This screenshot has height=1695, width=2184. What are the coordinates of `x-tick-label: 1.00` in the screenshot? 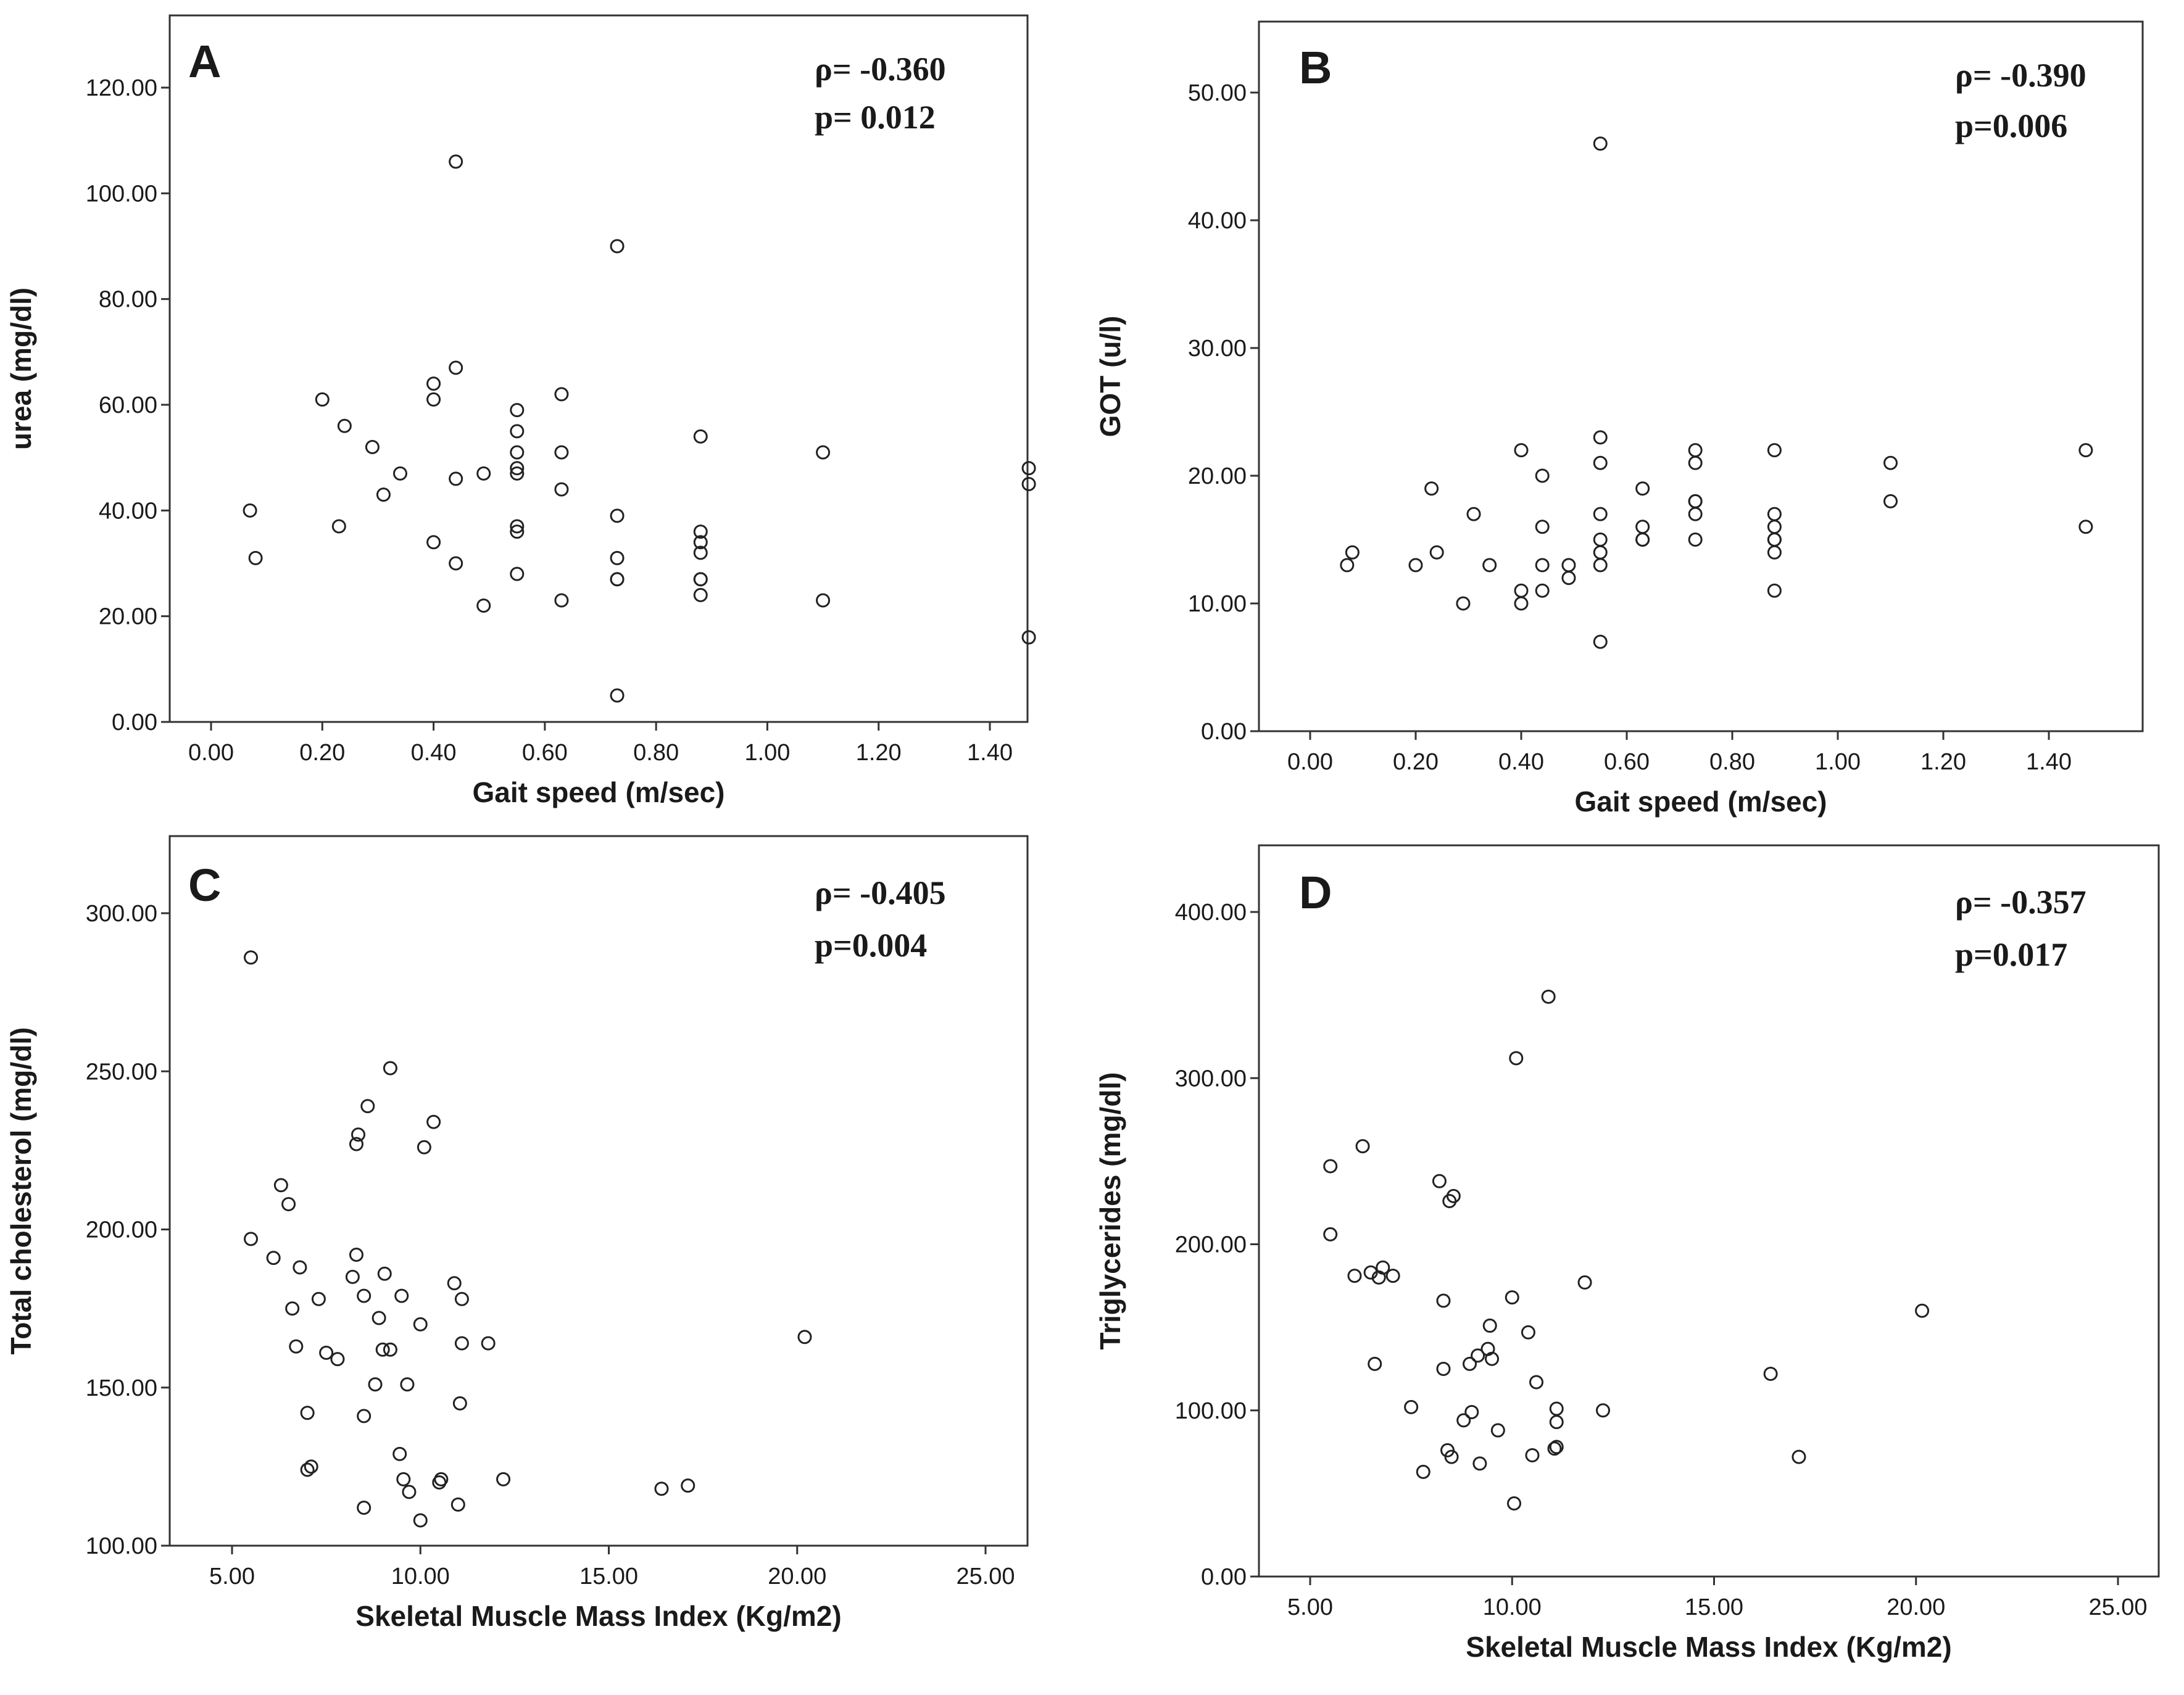 It's located at (767, 753).